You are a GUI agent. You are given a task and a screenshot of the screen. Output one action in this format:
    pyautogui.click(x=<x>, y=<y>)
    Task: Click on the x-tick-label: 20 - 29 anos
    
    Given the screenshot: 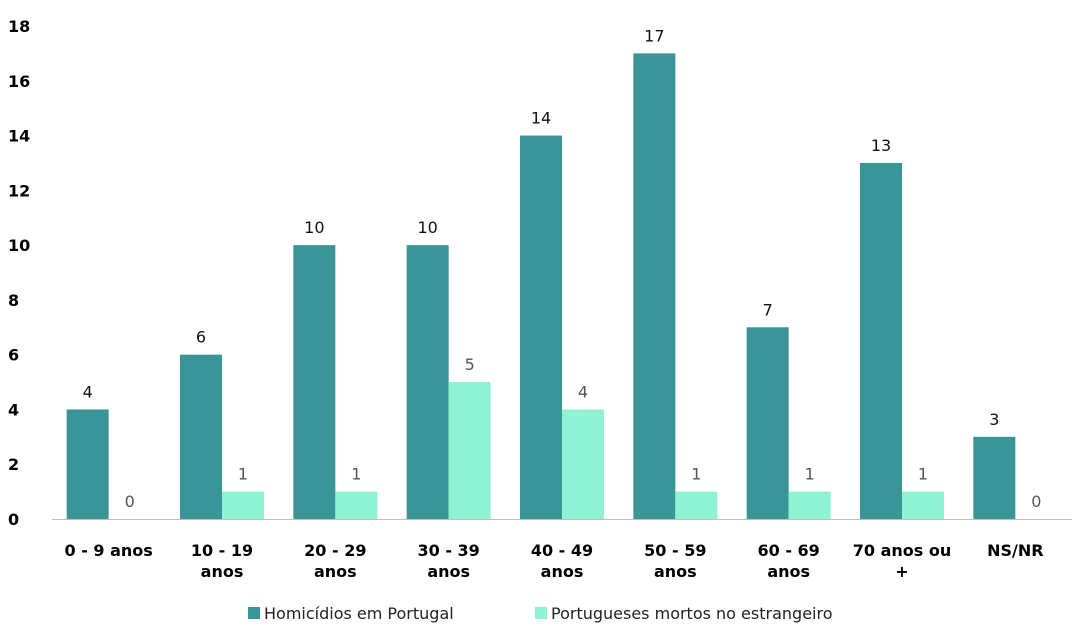 What is the action you would take?
    pyautogui.click(x=335, y=561)
    